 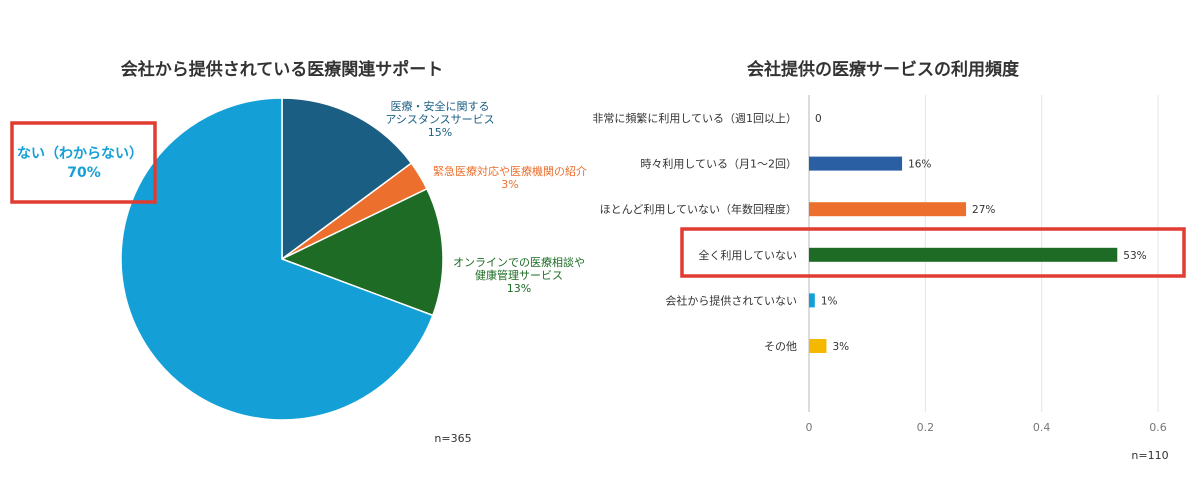 I want to click on category-label: ほとんど利用していない（年数回程度）, so click(x=698, y=209).